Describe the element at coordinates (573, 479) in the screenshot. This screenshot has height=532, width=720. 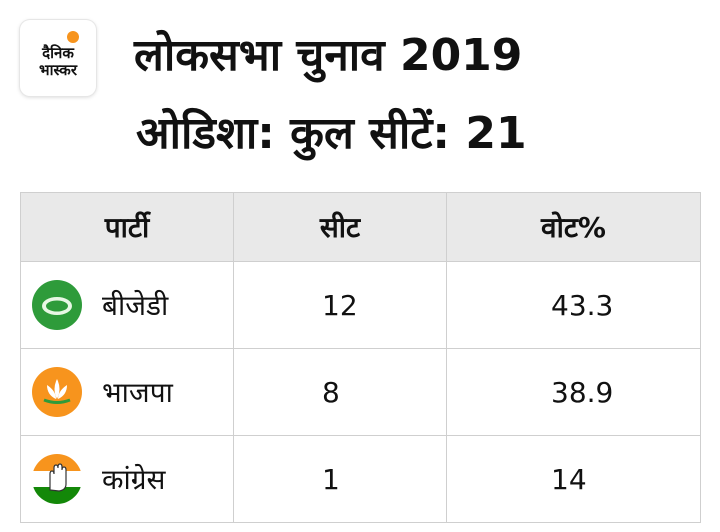
I see `vote-cell: 14` at that location.